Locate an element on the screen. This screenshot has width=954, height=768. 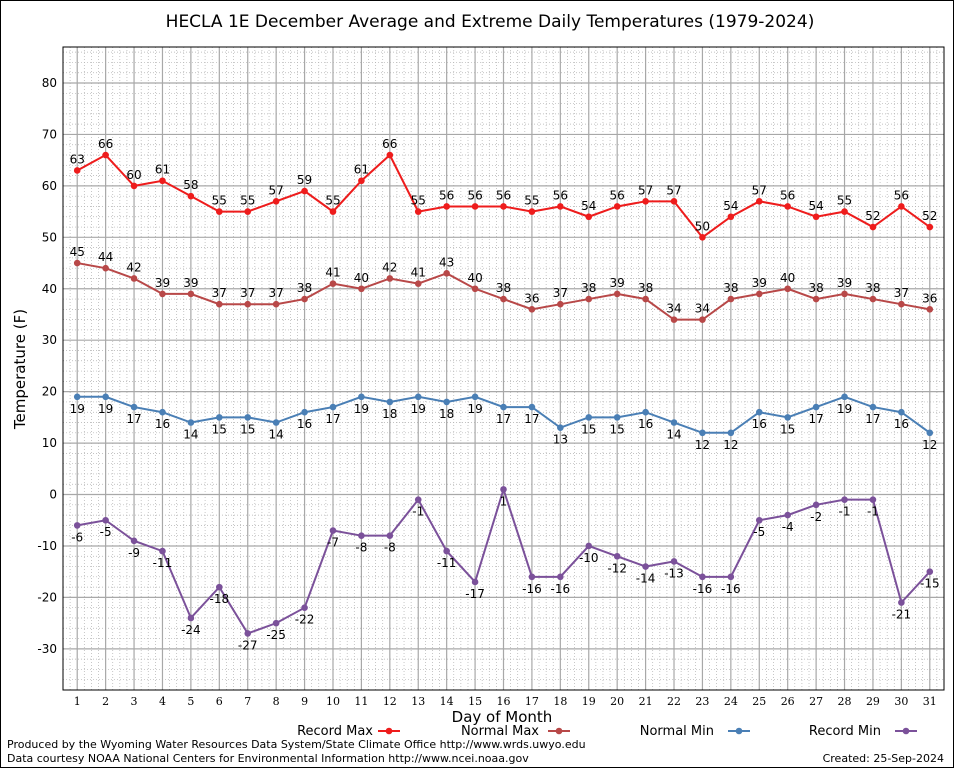
x-tick-label: 23 is located at coordinates (702, 701).